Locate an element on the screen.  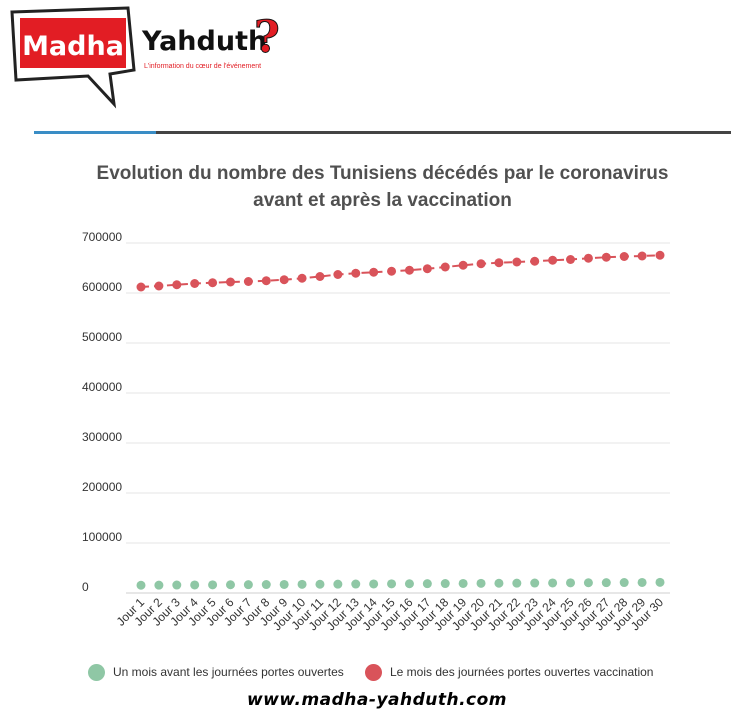
y-tick-label: 0 is located at coordinates (85, 587).